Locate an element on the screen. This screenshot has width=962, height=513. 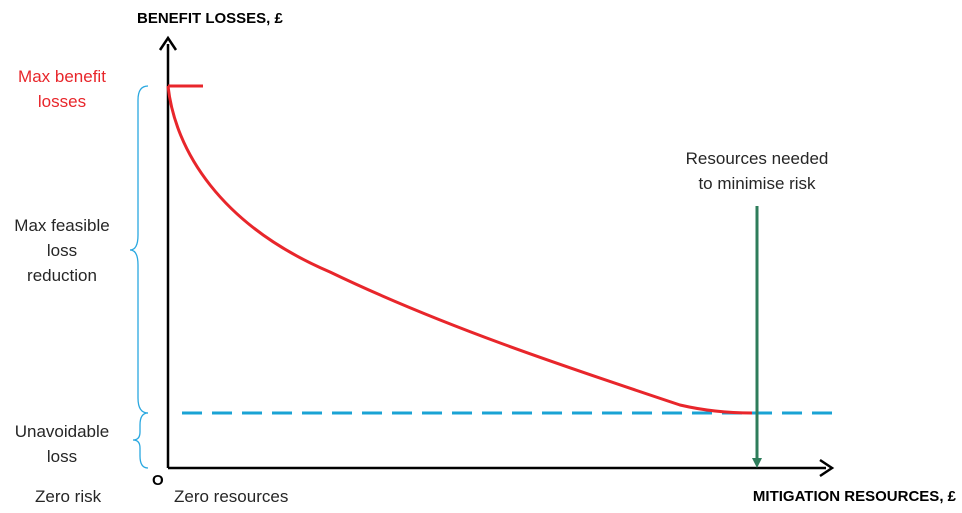
max-benefit-losses-label: Max benefit losses is located at coordinates (62, 89).